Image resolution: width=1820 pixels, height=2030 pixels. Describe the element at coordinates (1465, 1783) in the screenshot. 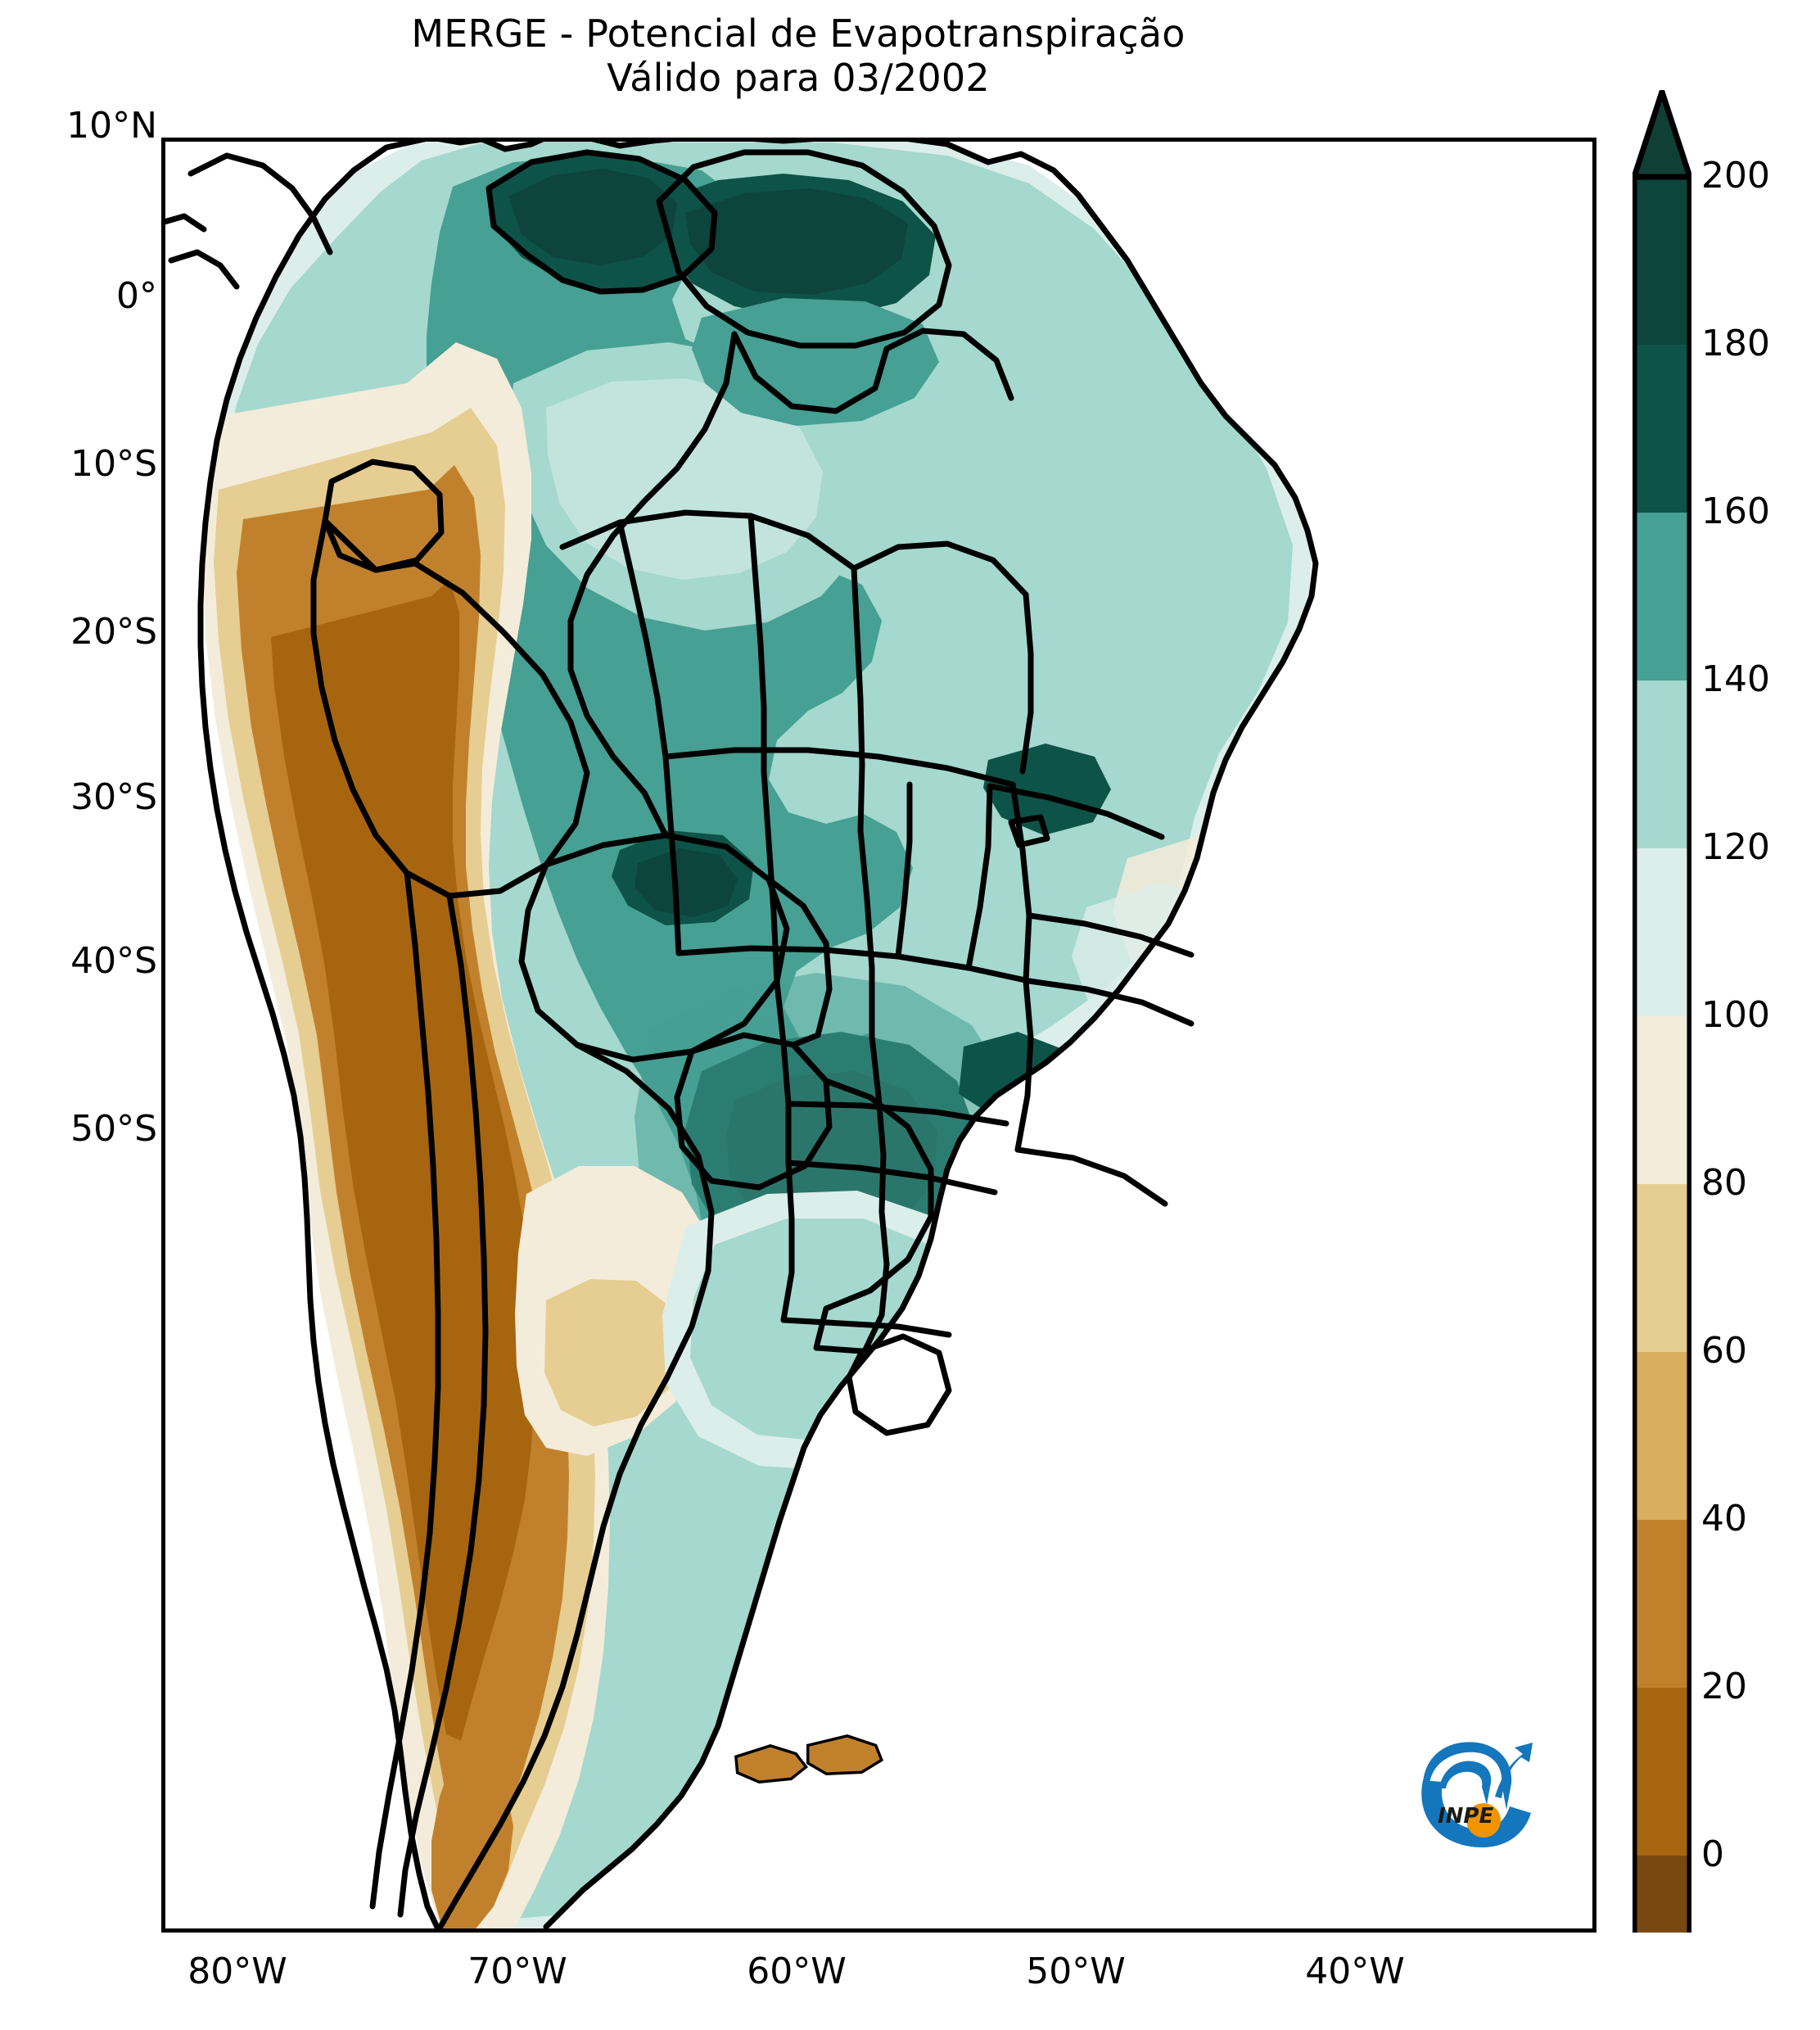

I see `hook-shape` at that location.